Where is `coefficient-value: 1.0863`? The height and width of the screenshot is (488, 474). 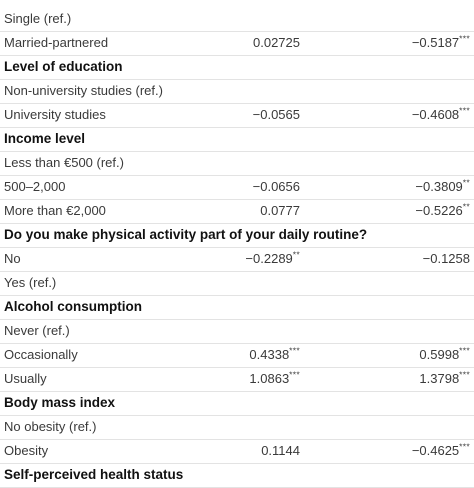 coefficient-value: 1.0863 is located at coordinates (269, 378).